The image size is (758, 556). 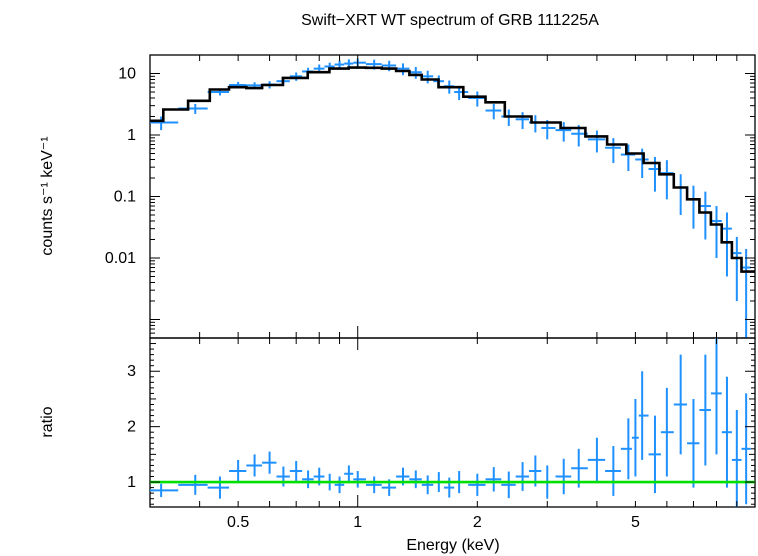 I want to click on spectrum-y-tick-label: 1, so click(x=131, y=135).